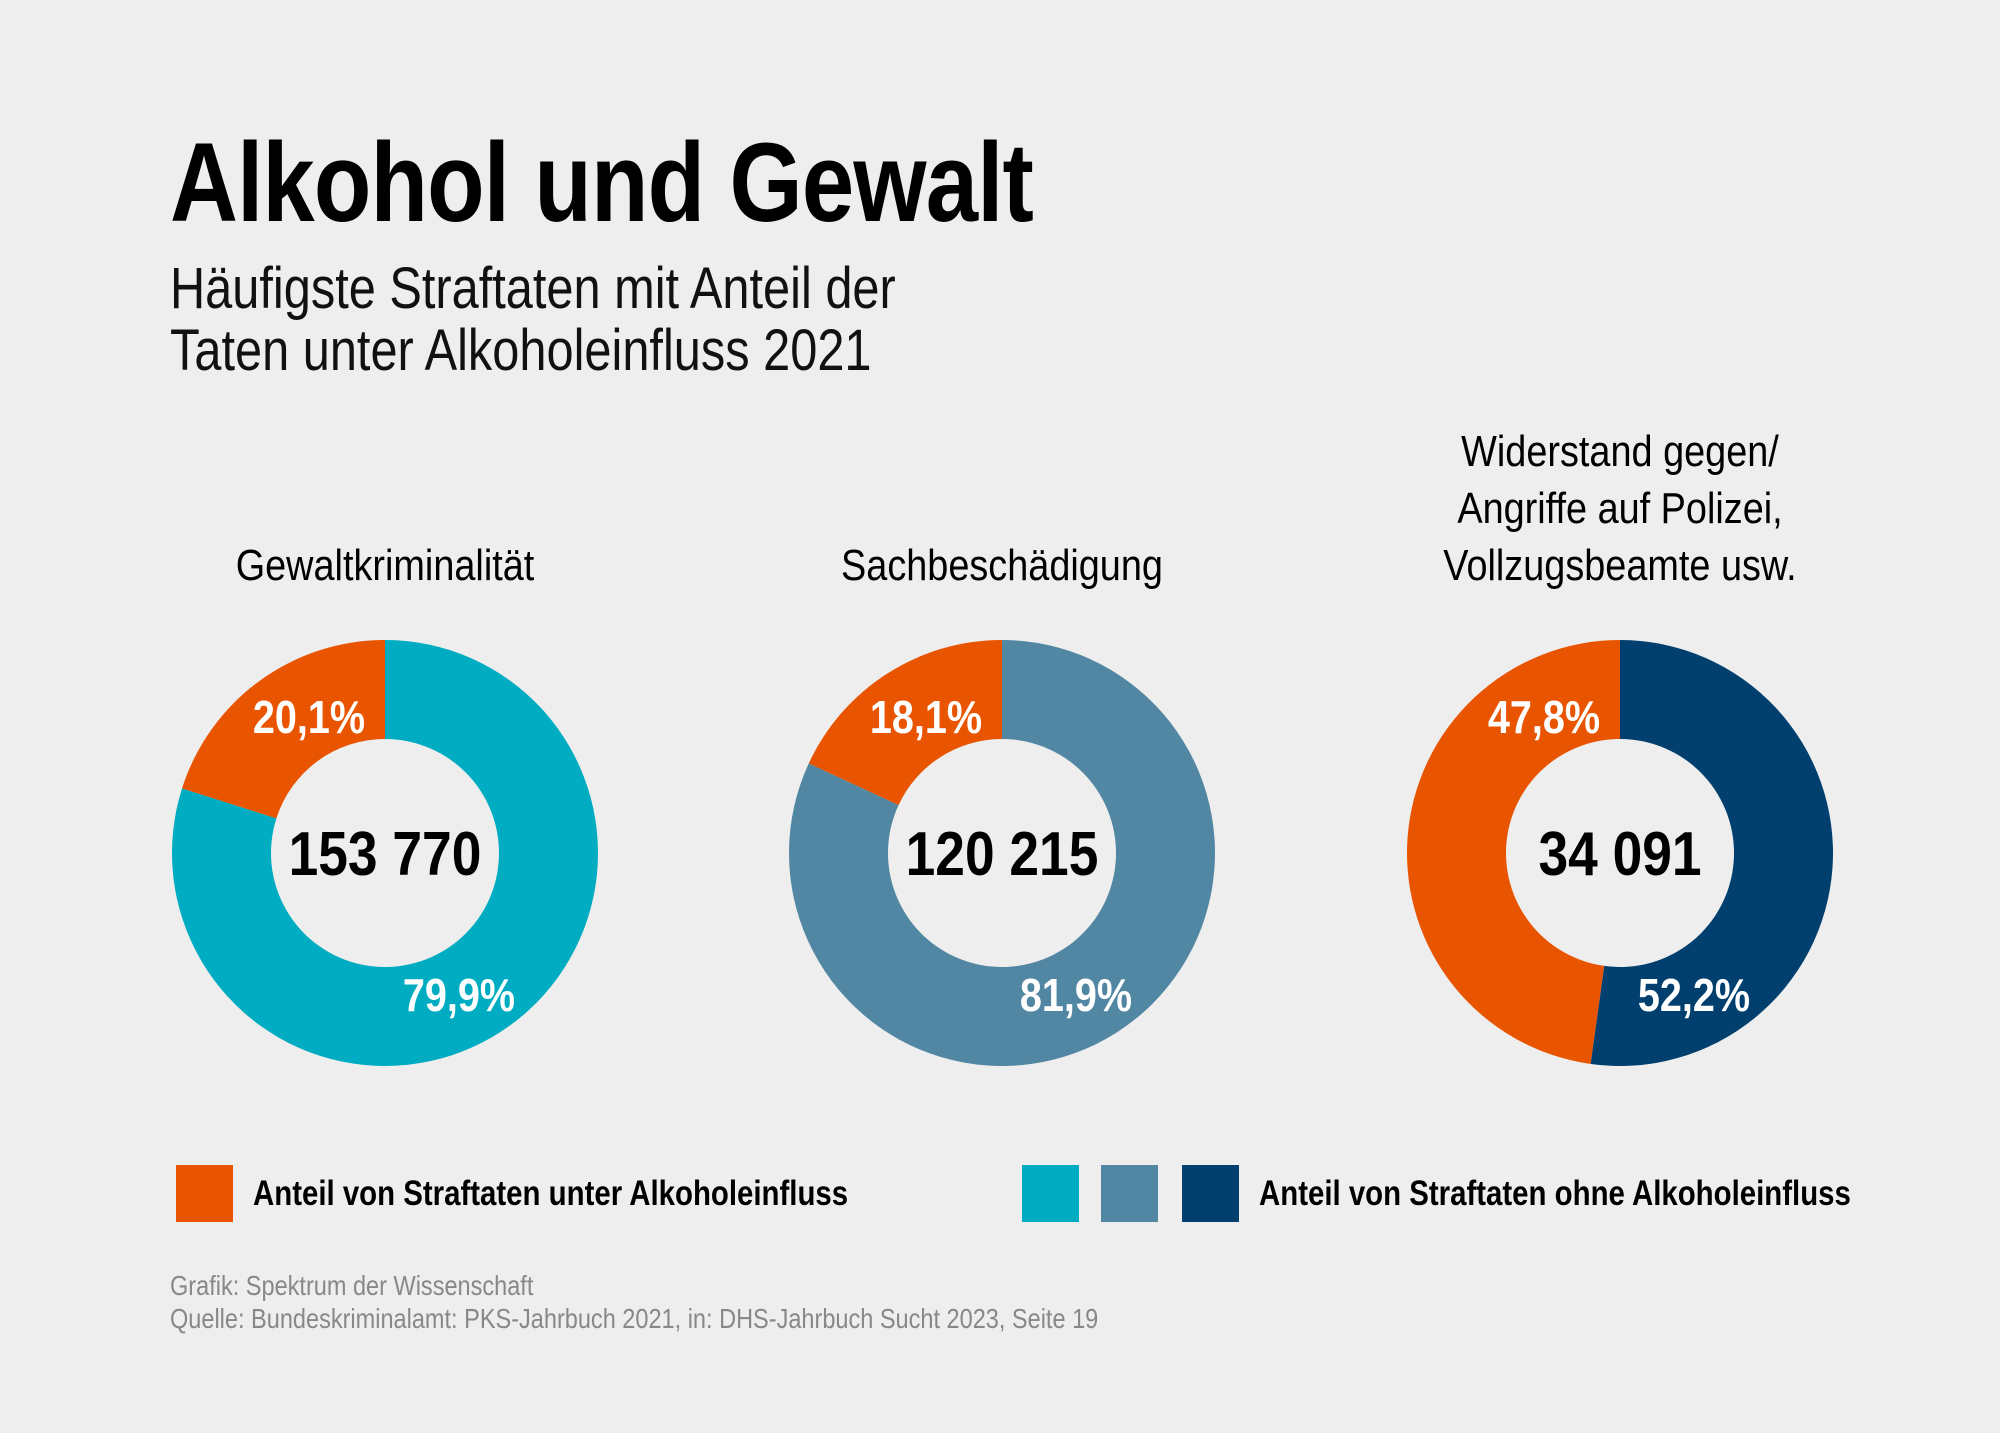 This screenshot has height=1433, width=2000. I want to click on slice-label-without-alcohol: 79,9%, so click(459, 995).